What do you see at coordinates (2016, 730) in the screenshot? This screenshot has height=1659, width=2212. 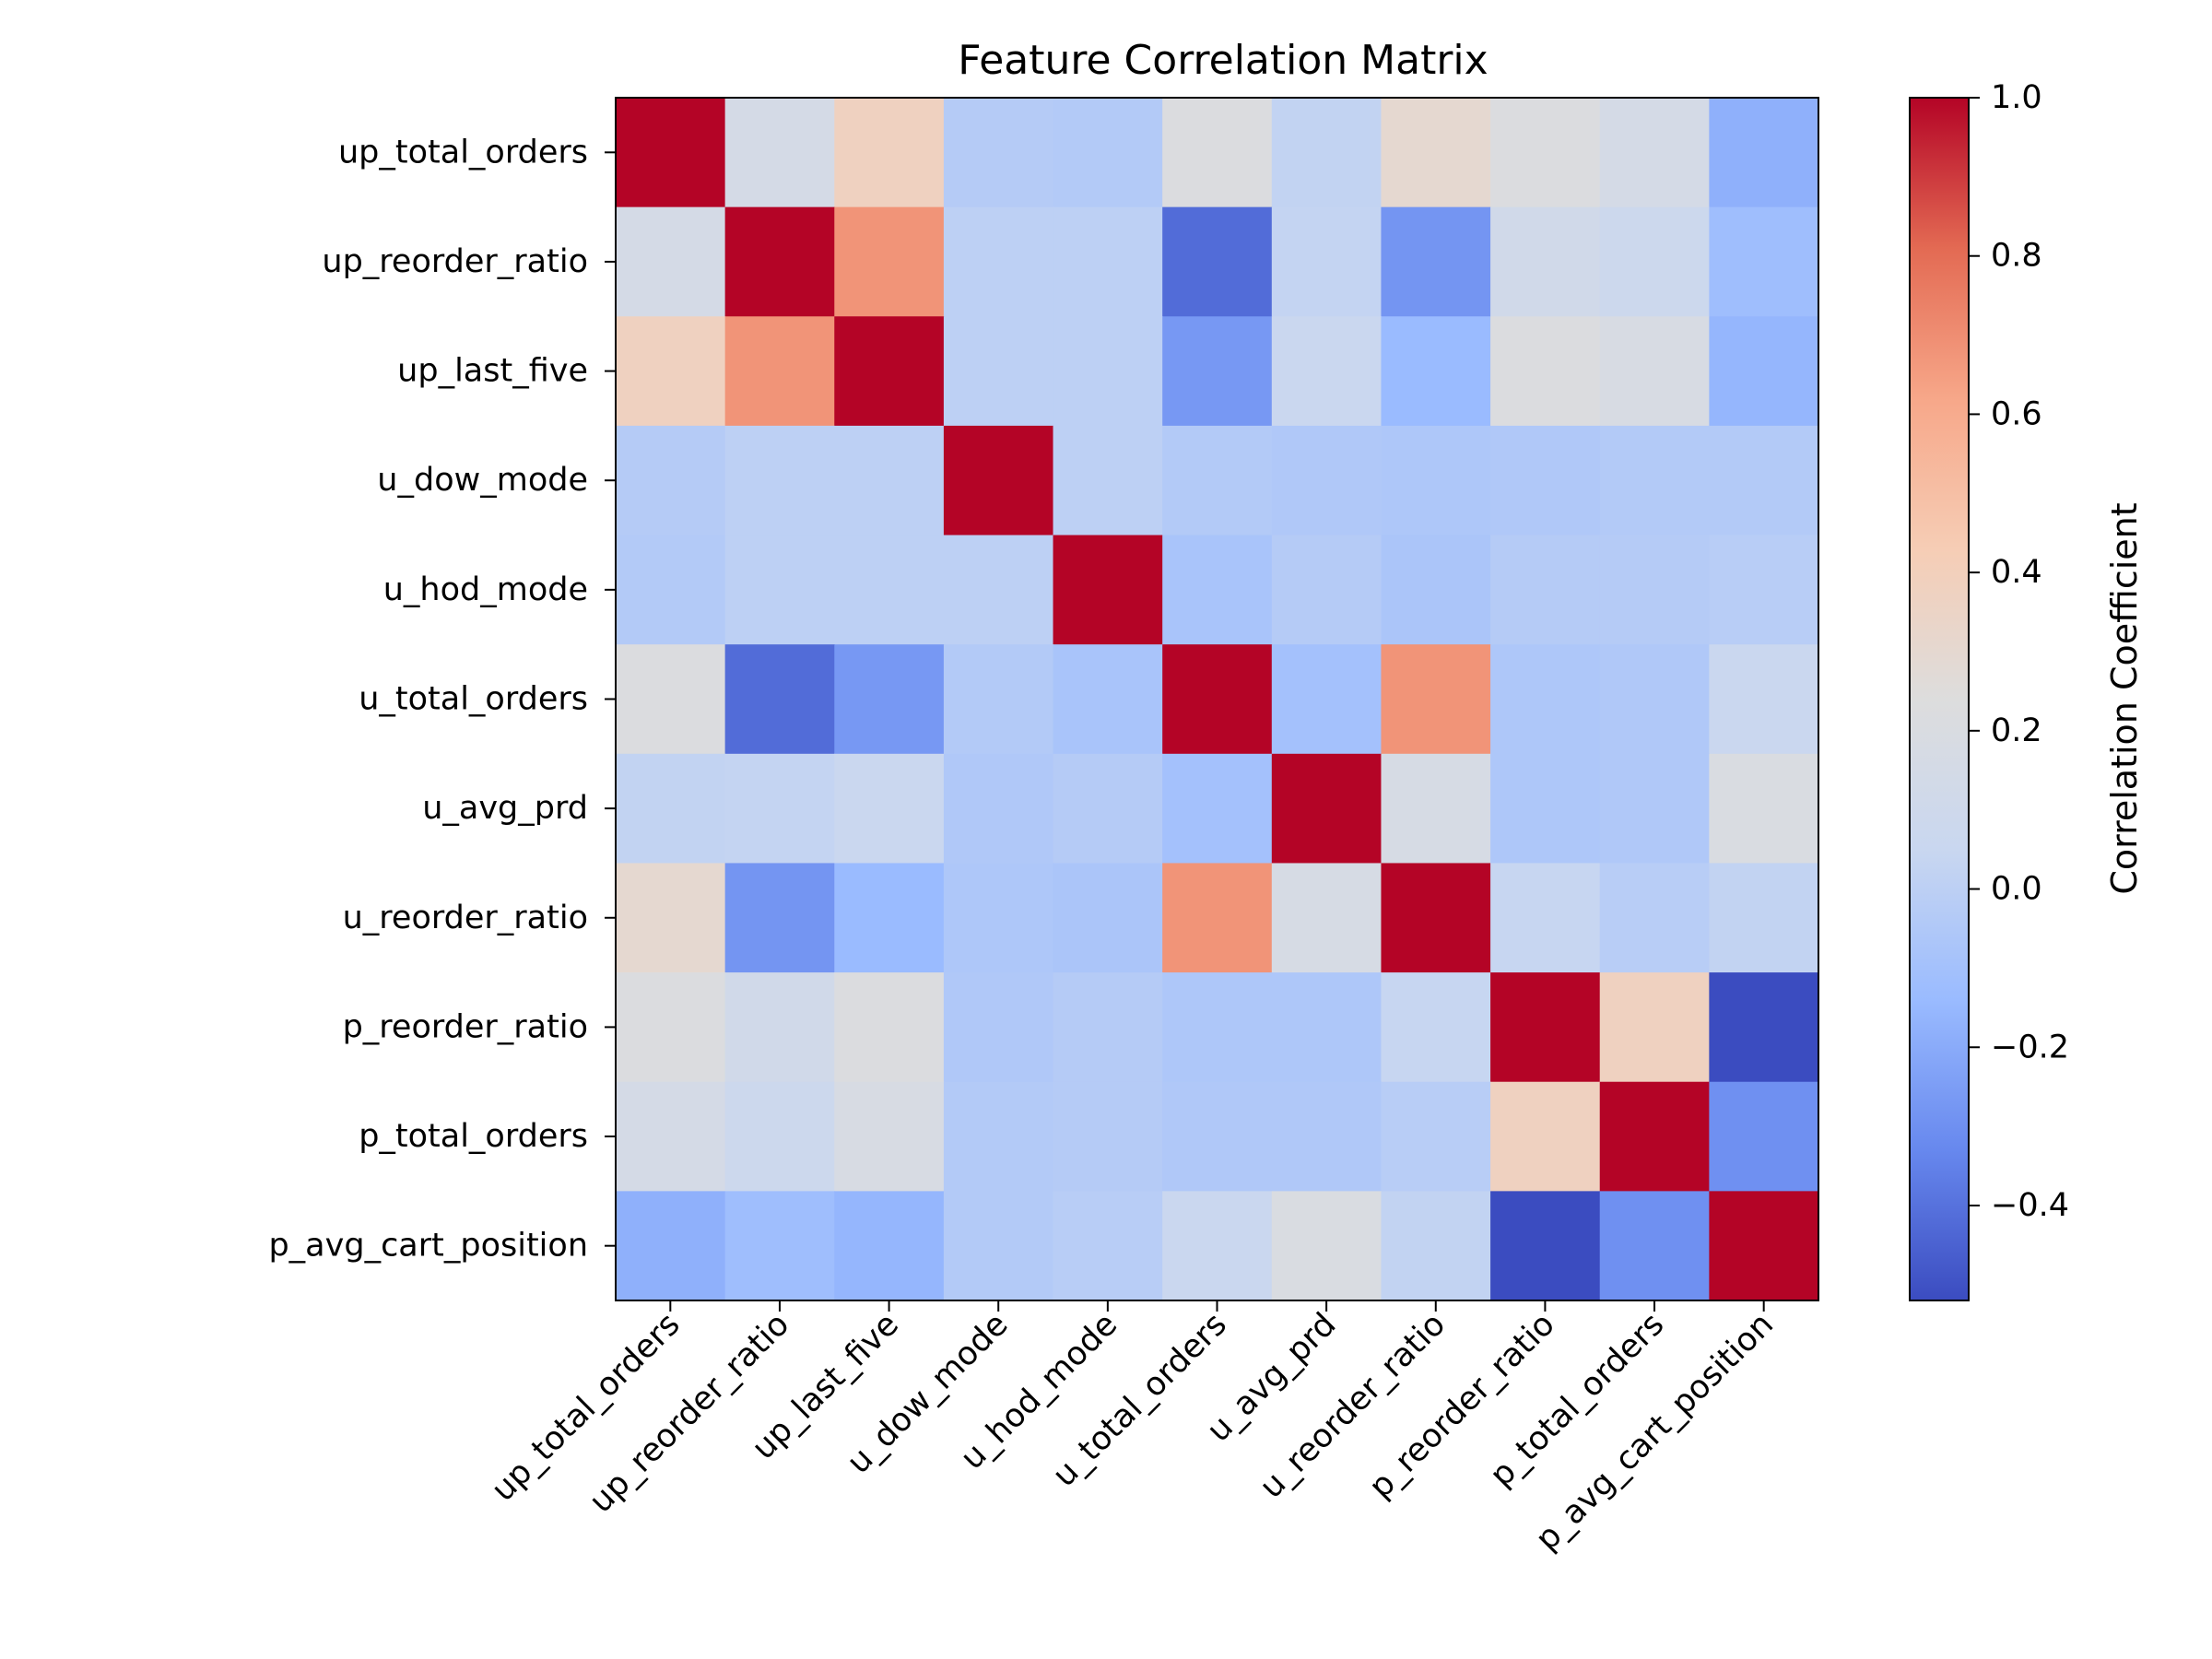 I see `colorbar-tick-label: 0.2` at bounding box center [2016, 730].